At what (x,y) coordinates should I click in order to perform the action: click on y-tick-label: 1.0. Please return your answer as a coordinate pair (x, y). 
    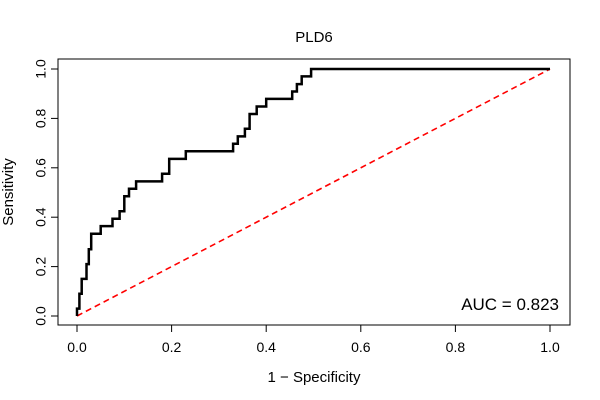
    Looking at the image, I should click on (41, 69).